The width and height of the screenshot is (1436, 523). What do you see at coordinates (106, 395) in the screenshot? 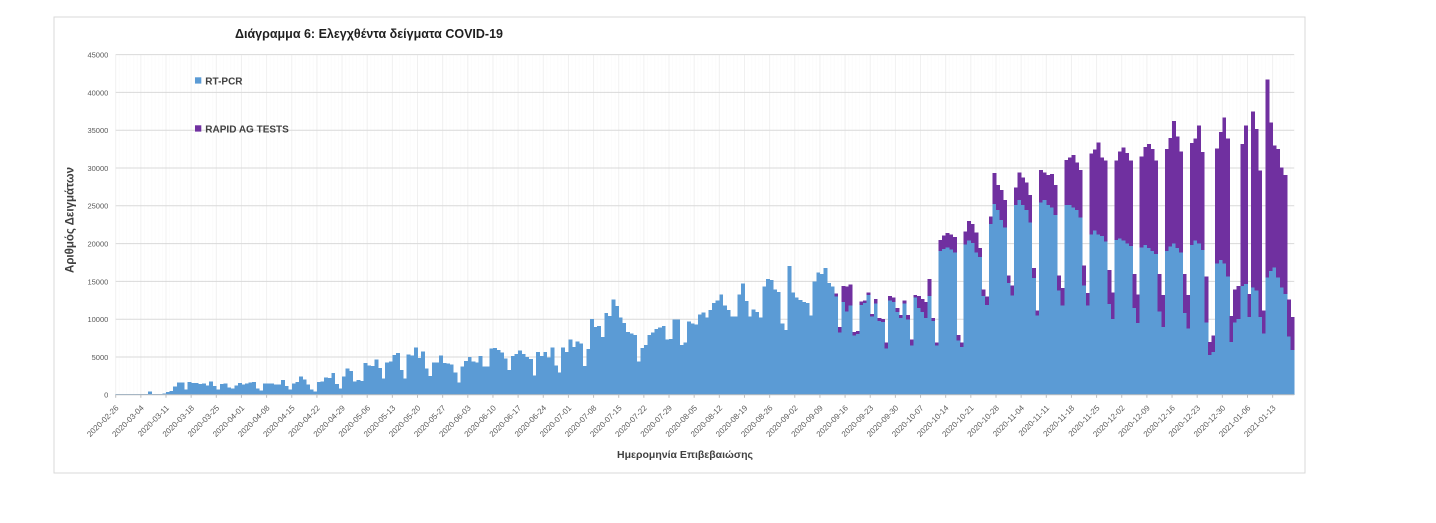
I see `svg-text: 0` at bounding box center [106, 395].